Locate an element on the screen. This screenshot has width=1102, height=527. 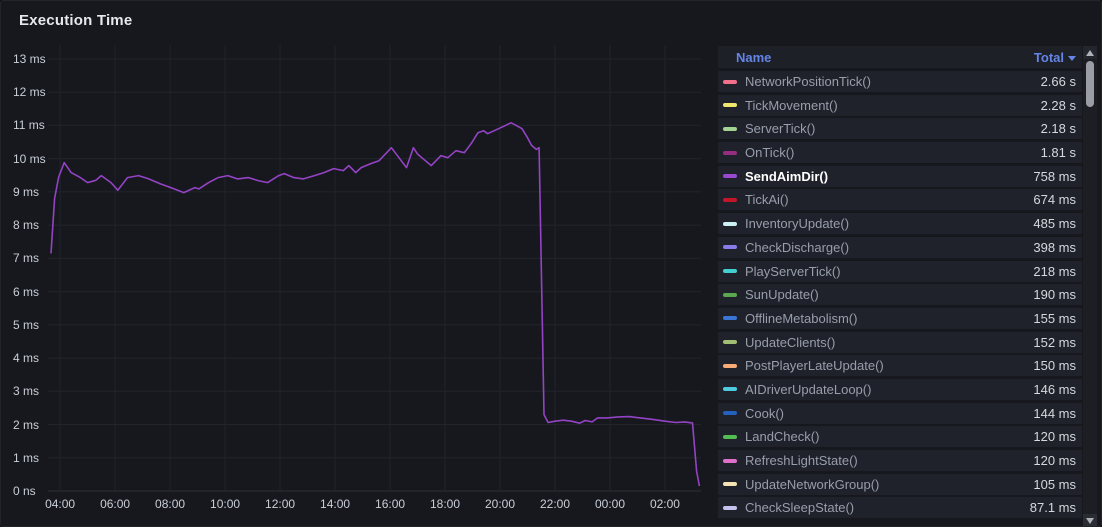
legend-row: TickAi() 674 ms is located at coordinates (900, 200).